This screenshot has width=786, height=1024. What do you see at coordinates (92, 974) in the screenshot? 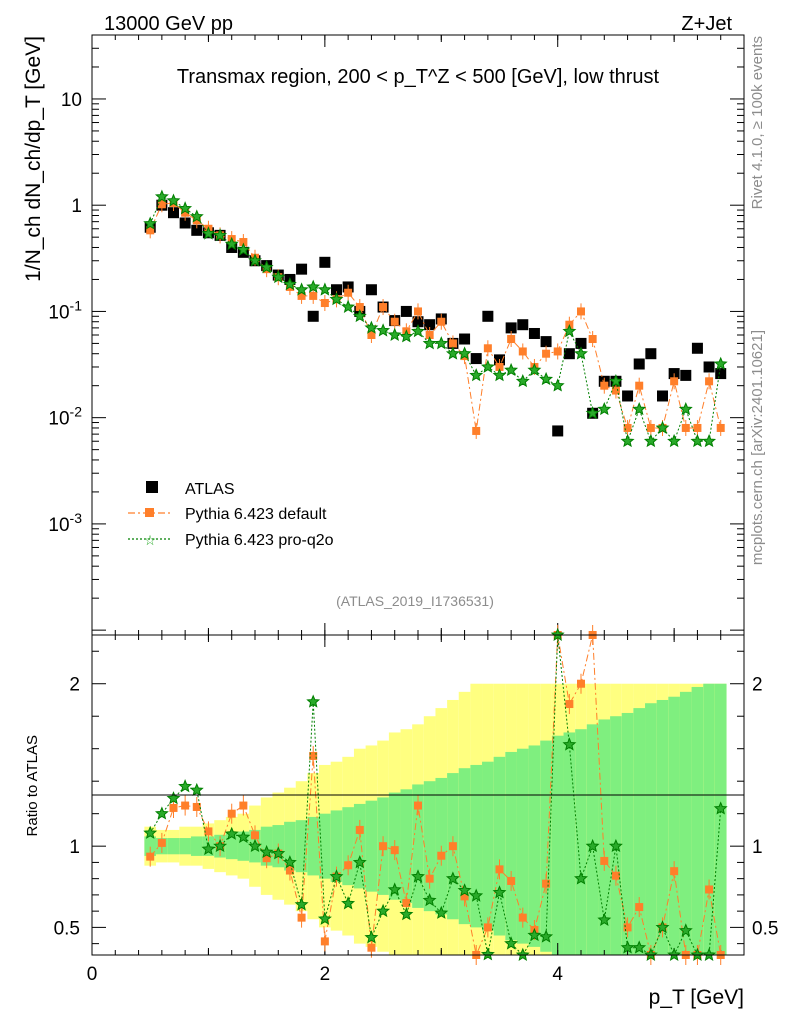
I see `x-tick-label: 0` at bounding box center [92, 974].